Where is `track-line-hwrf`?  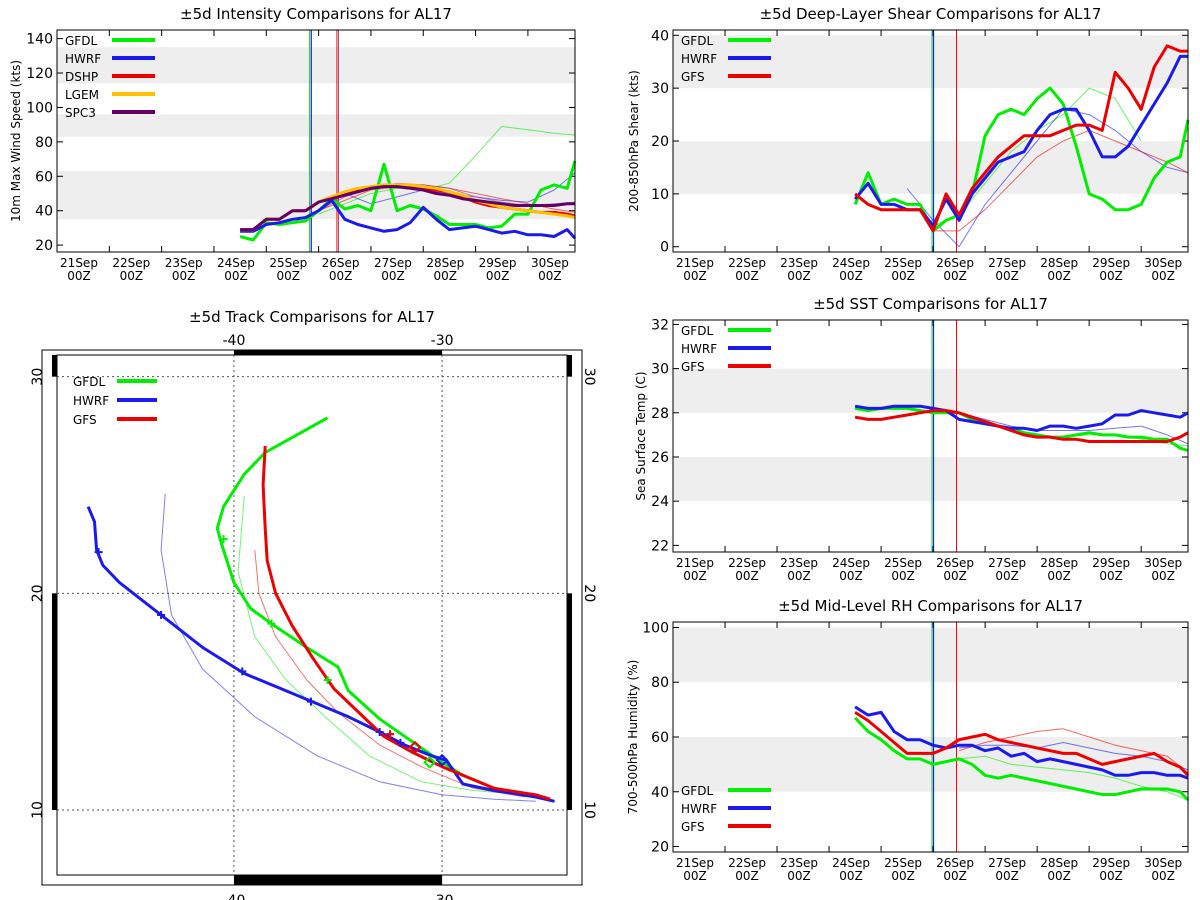 track-line-hwrf is located at coordinates (320, 654).